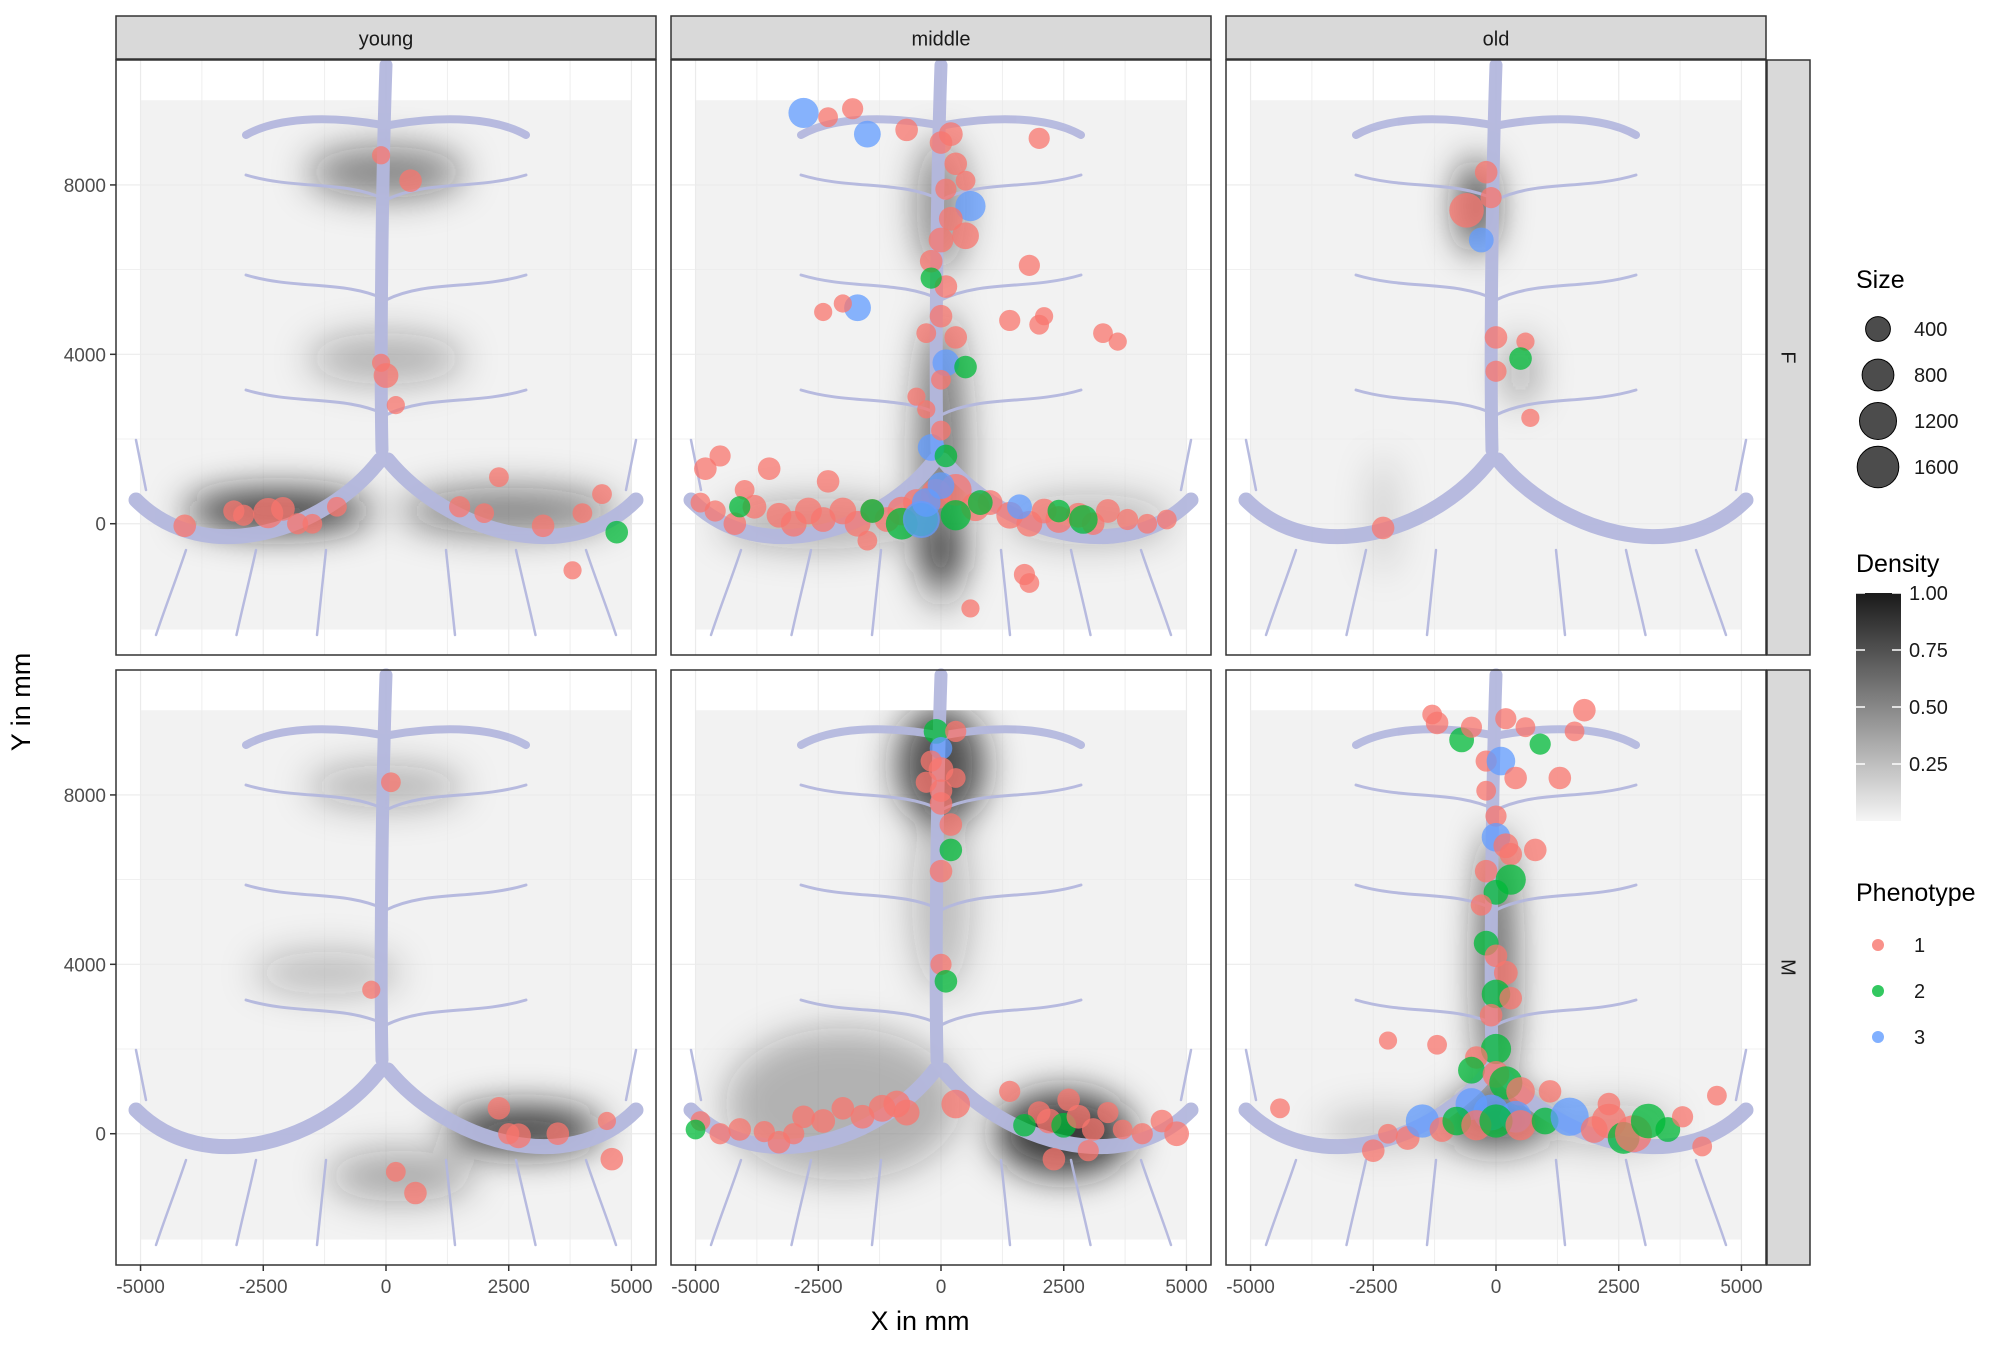  Describe the element at coordinates (386, 40) in the screenshot. I see `facet-strip-label: young` at that location.